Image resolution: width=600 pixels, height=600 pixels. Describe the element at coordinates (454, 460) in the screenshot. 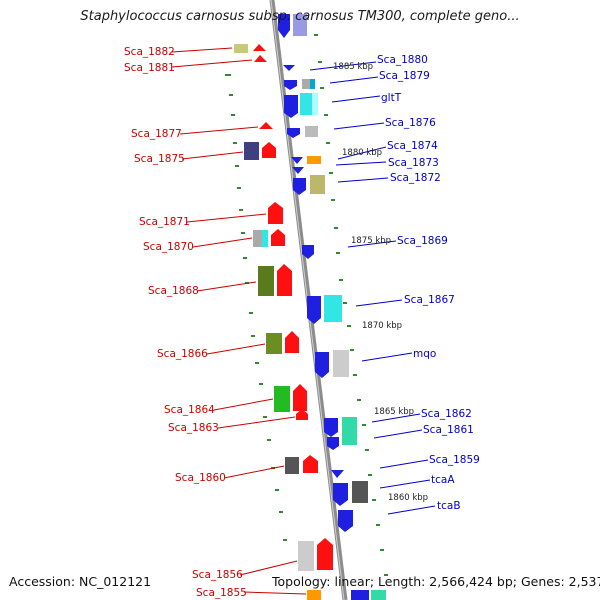

I see `gene-label: Sca_1859` at that location.